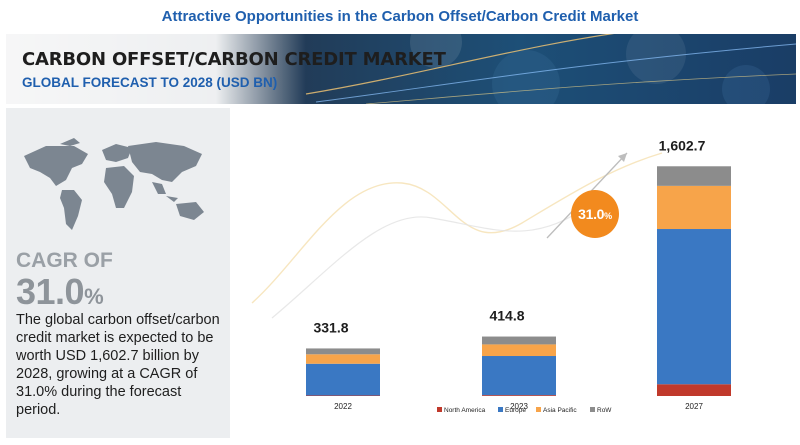  What do you see at coordinates (343, 406) in the screenshot?
I see `x-tick-label-2022: 2022` at bounding box center [343, 406].